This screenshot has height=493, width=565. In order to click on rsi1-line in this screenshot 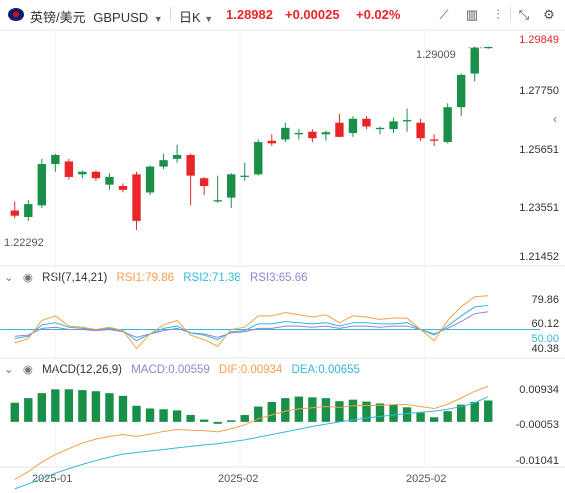, I will do `click(251, 322)`.